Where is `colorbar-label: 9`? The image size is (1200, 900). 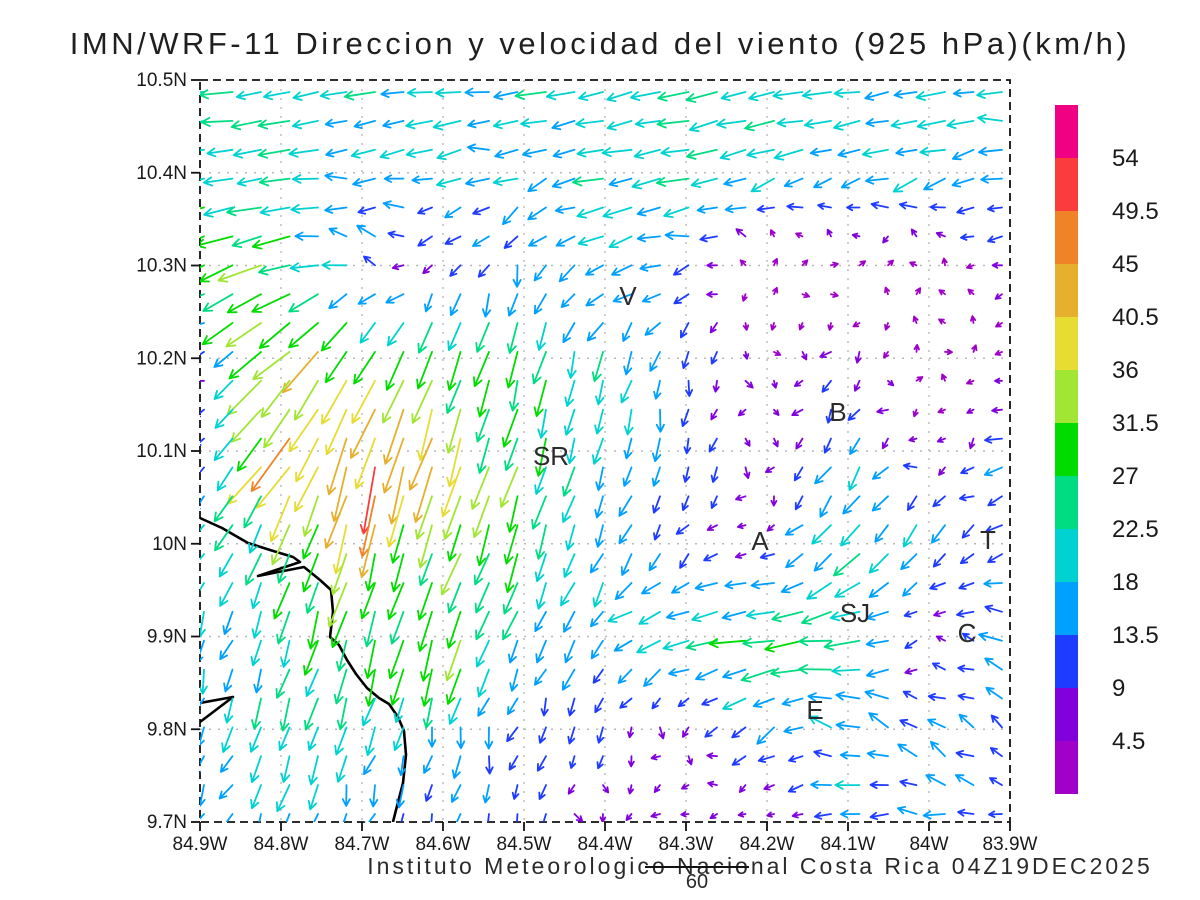
colorbar-label: 9 is located at coordinates (1118, 688).